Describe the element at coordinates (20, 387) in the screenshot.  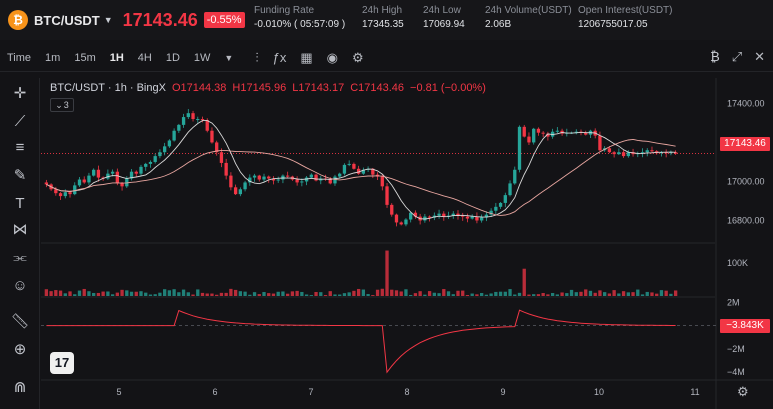
I see `magnet-icon: ⋒` at that location.